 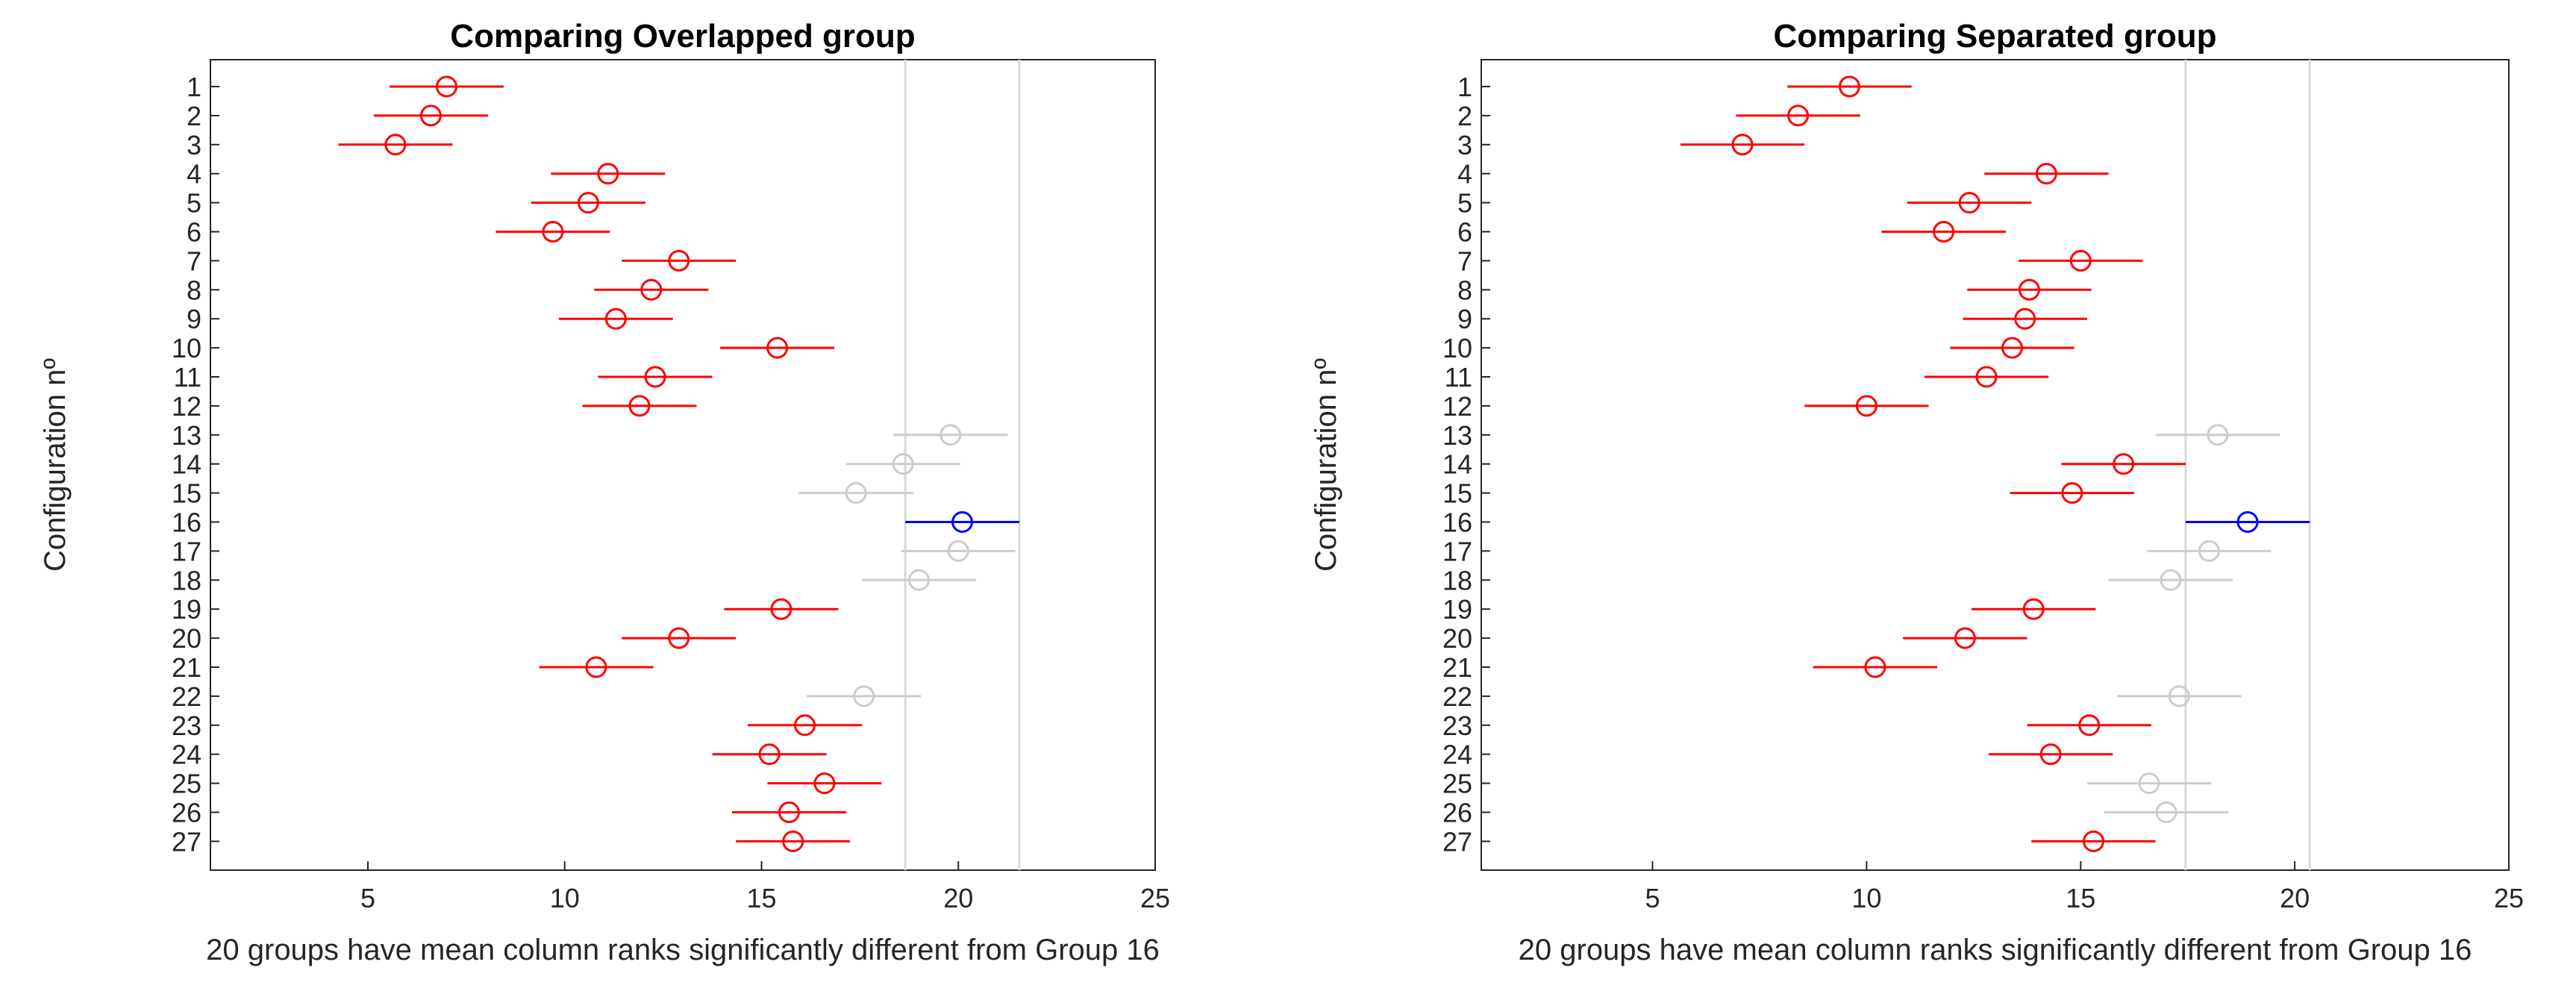 What do you see at coordinates (1464, 232) in the screenshot?
I see `y-tick-label: 6` at bounding box center [1464, 232].